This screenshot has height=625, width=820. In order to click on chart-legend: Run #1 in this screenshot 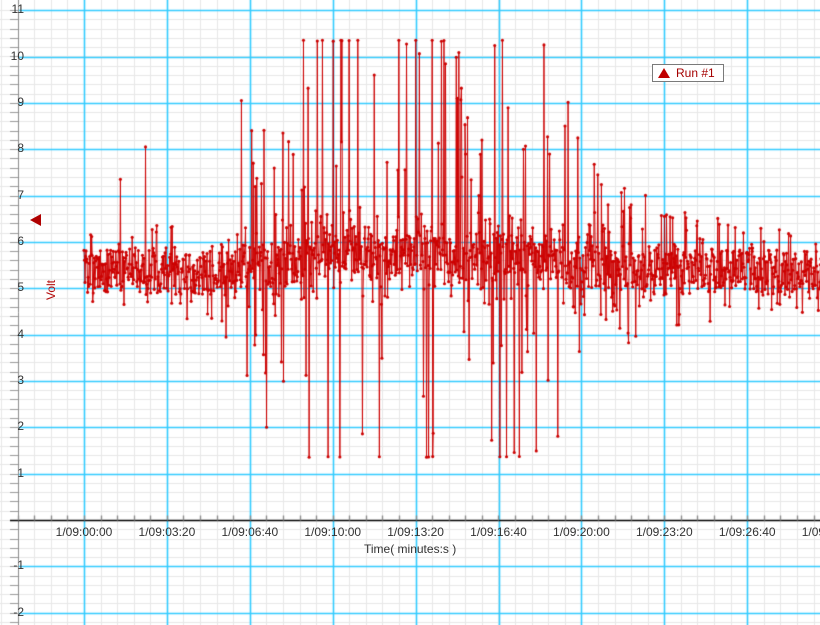, I will do `click(688, 73)`.